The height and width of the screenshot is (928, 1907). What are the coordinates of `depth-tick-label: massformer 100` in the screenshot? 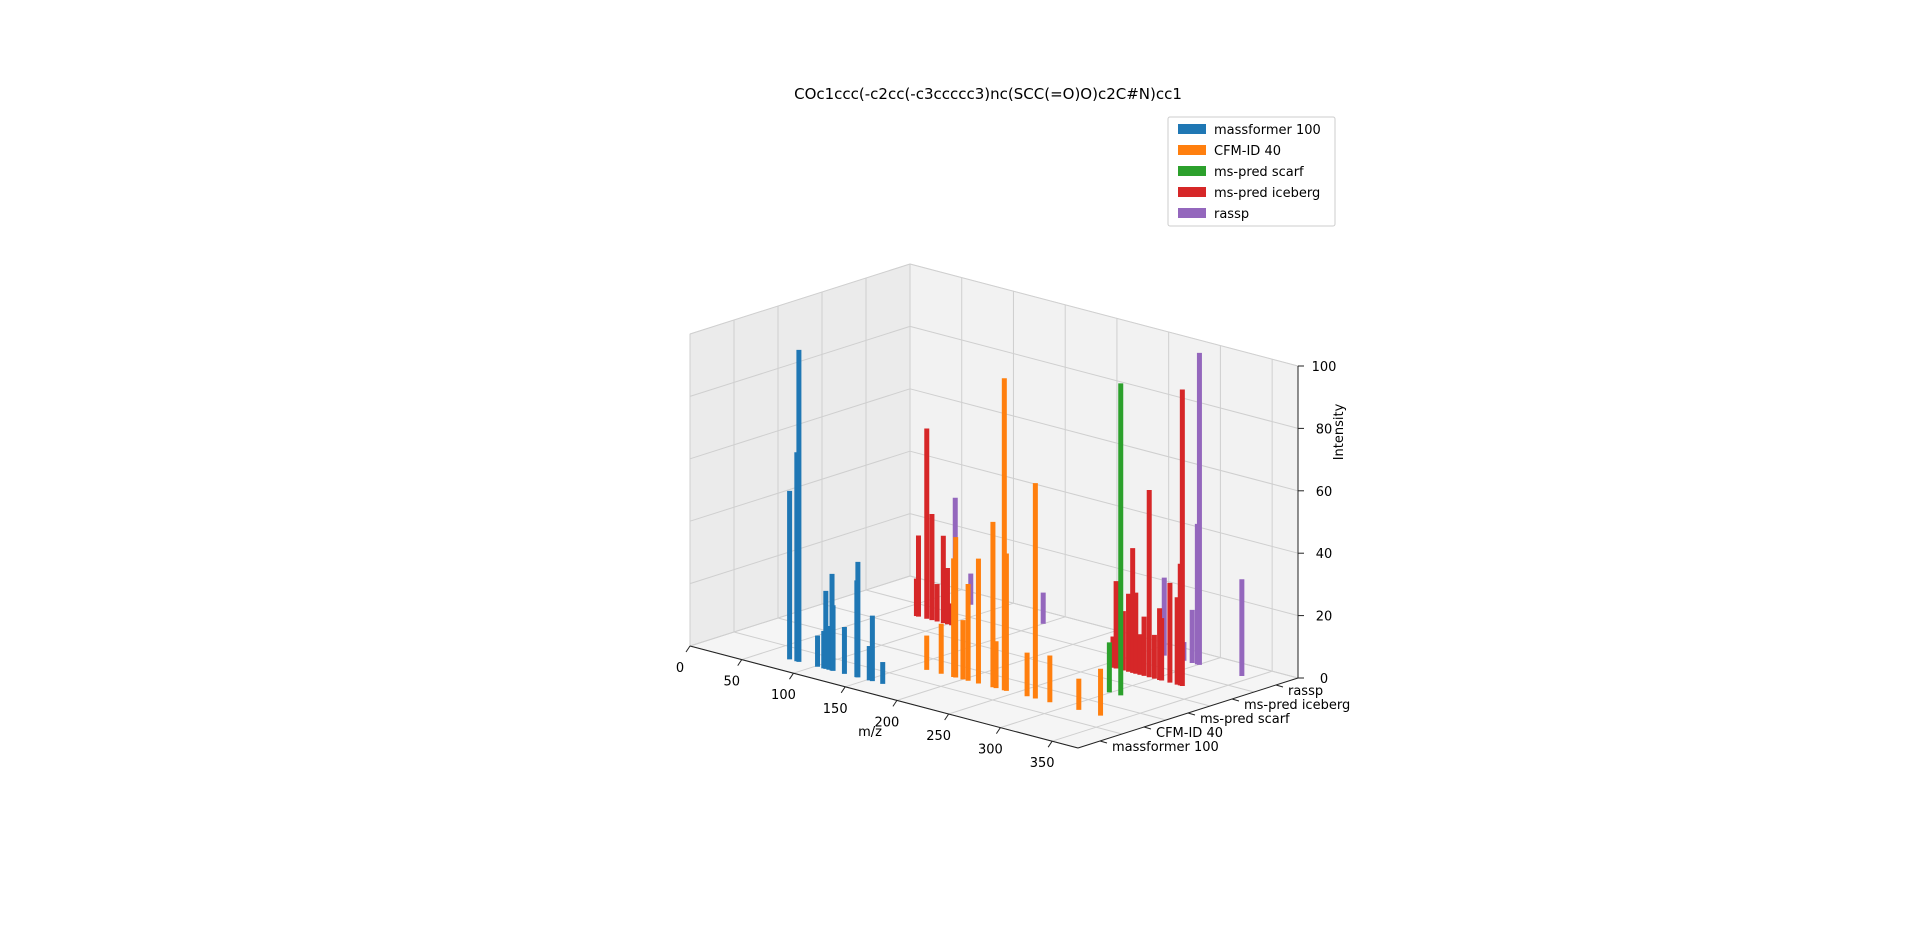 It's located at (1165, 747).